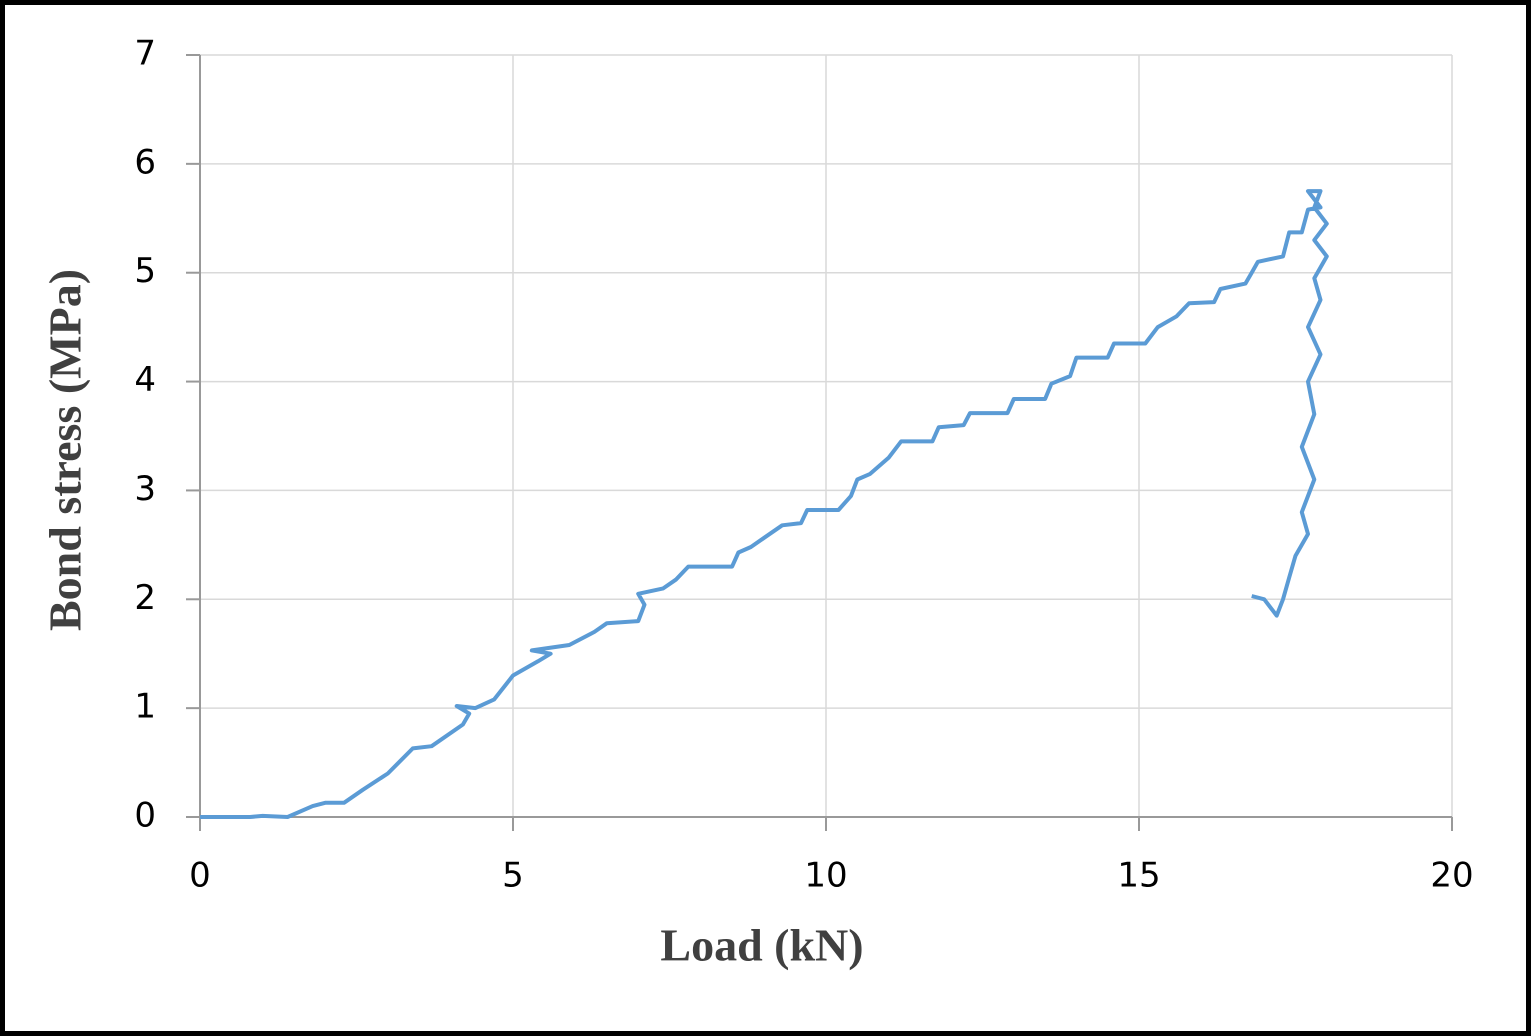  Describe the element at coordinates (65, 450) in the screenshot. I see `y-axis-title: Bond stress (MPa)` at that location.